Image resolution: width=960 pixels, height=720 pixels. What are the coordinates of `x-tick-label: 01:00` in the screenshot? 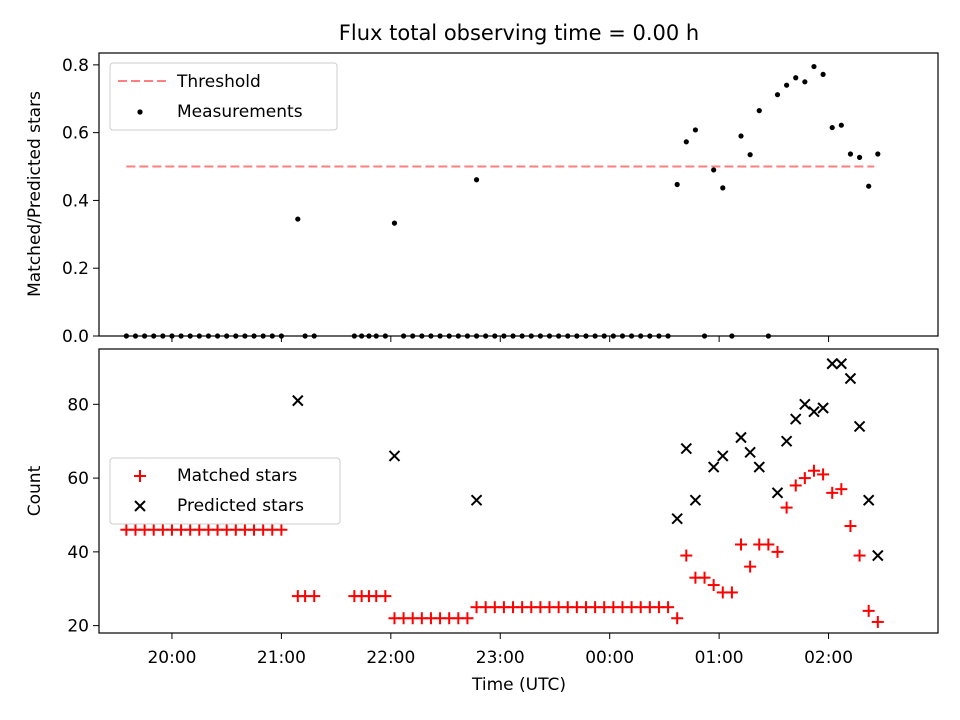 It's located at (719, 658).